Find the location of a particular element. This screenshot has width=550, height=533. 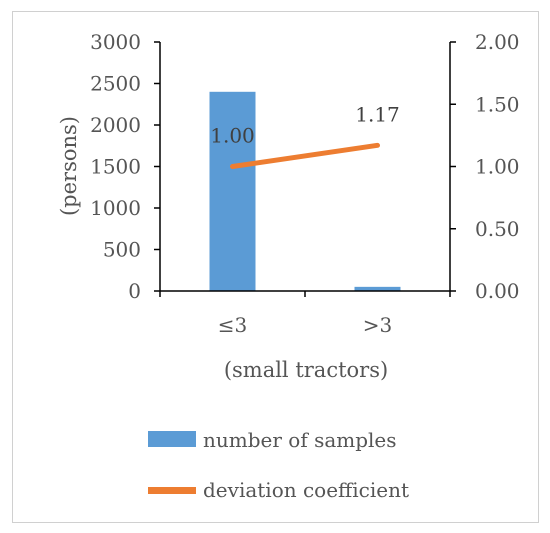

left-tick-label: 1000 is located at coordinates (115, 208).